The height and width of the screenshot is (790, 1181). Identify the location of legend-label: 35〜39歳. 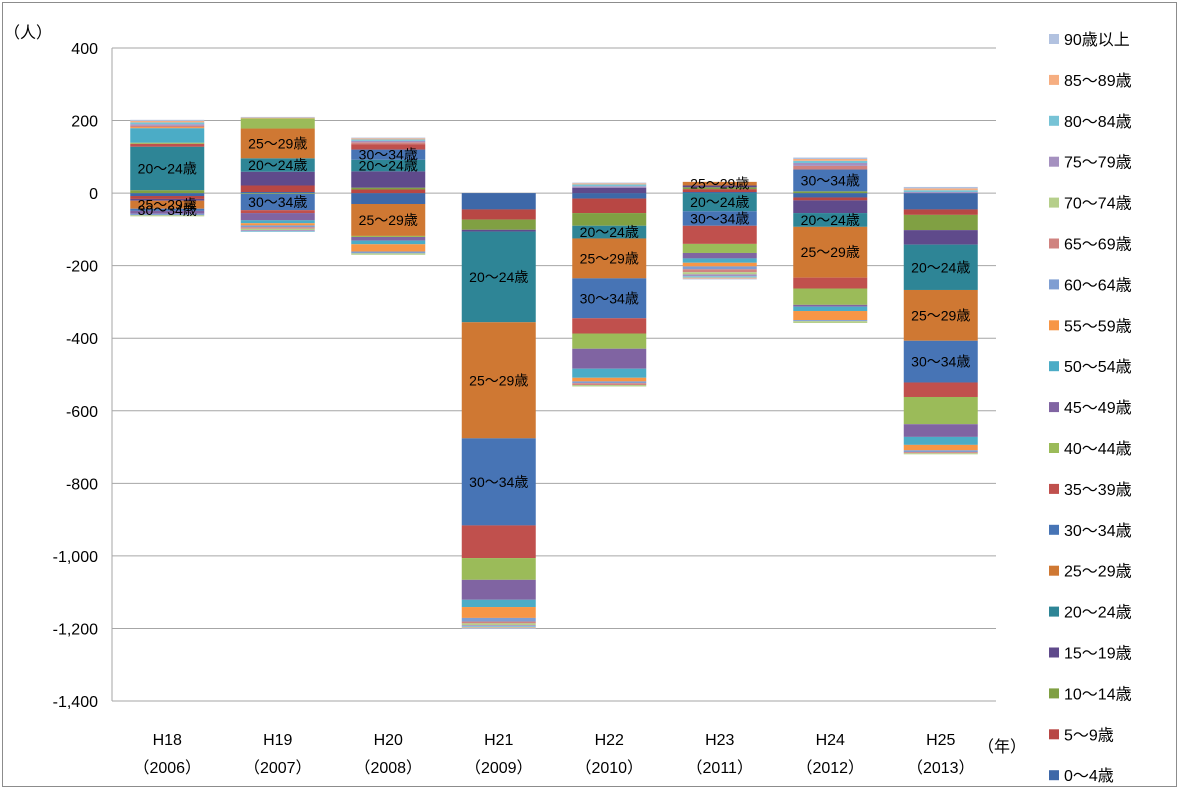
(1098, 490).